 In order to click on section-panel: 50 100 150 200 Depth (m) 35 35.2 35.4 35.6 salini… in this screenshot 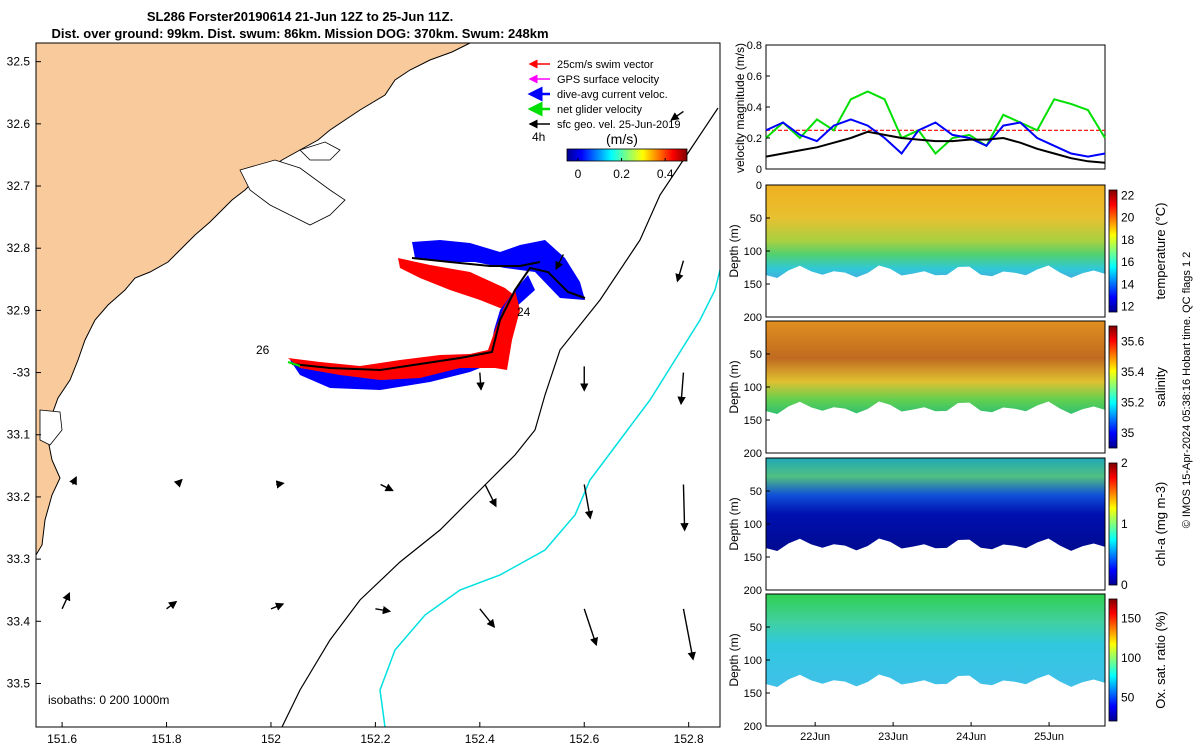, I will do `click(947, 390)`.